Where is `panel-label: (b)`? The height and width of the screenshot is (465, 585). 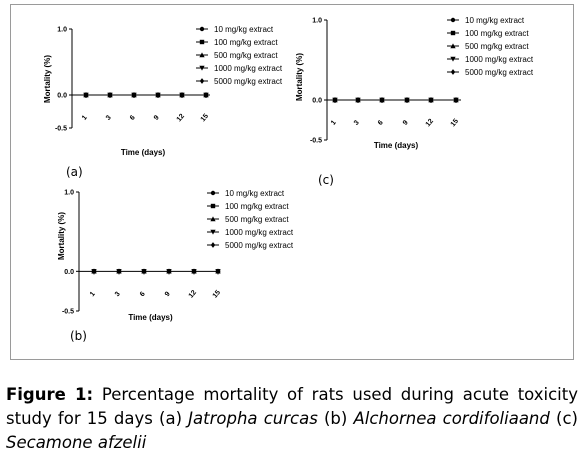
panel-label: (b) is located at coordinates (78, 336).